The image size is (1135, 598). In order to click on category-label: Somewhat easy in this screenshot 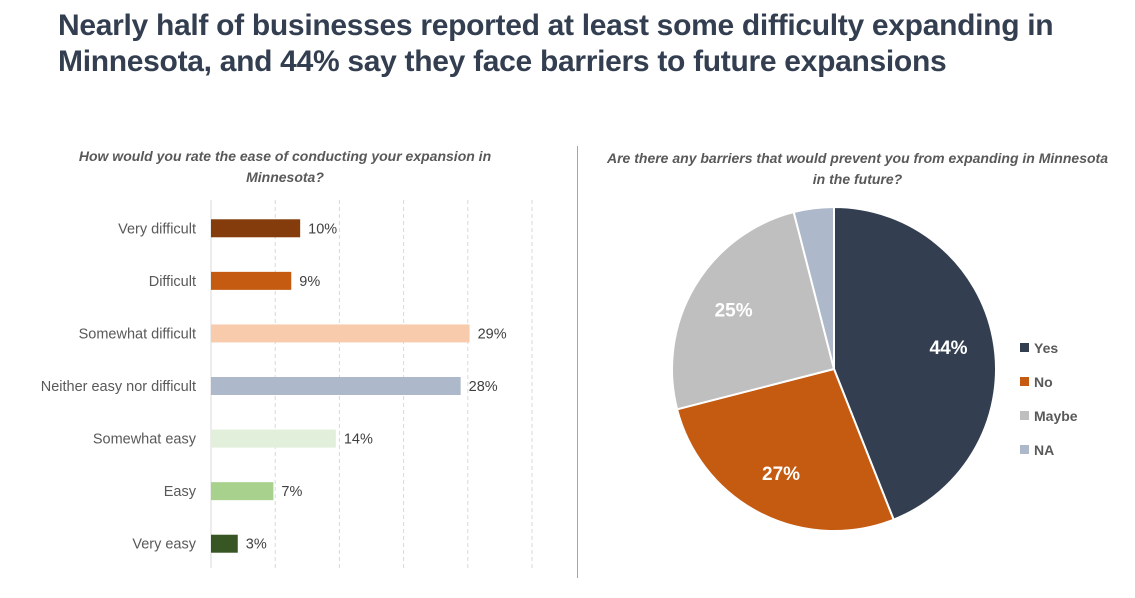, I will do `click(145, 440)`.